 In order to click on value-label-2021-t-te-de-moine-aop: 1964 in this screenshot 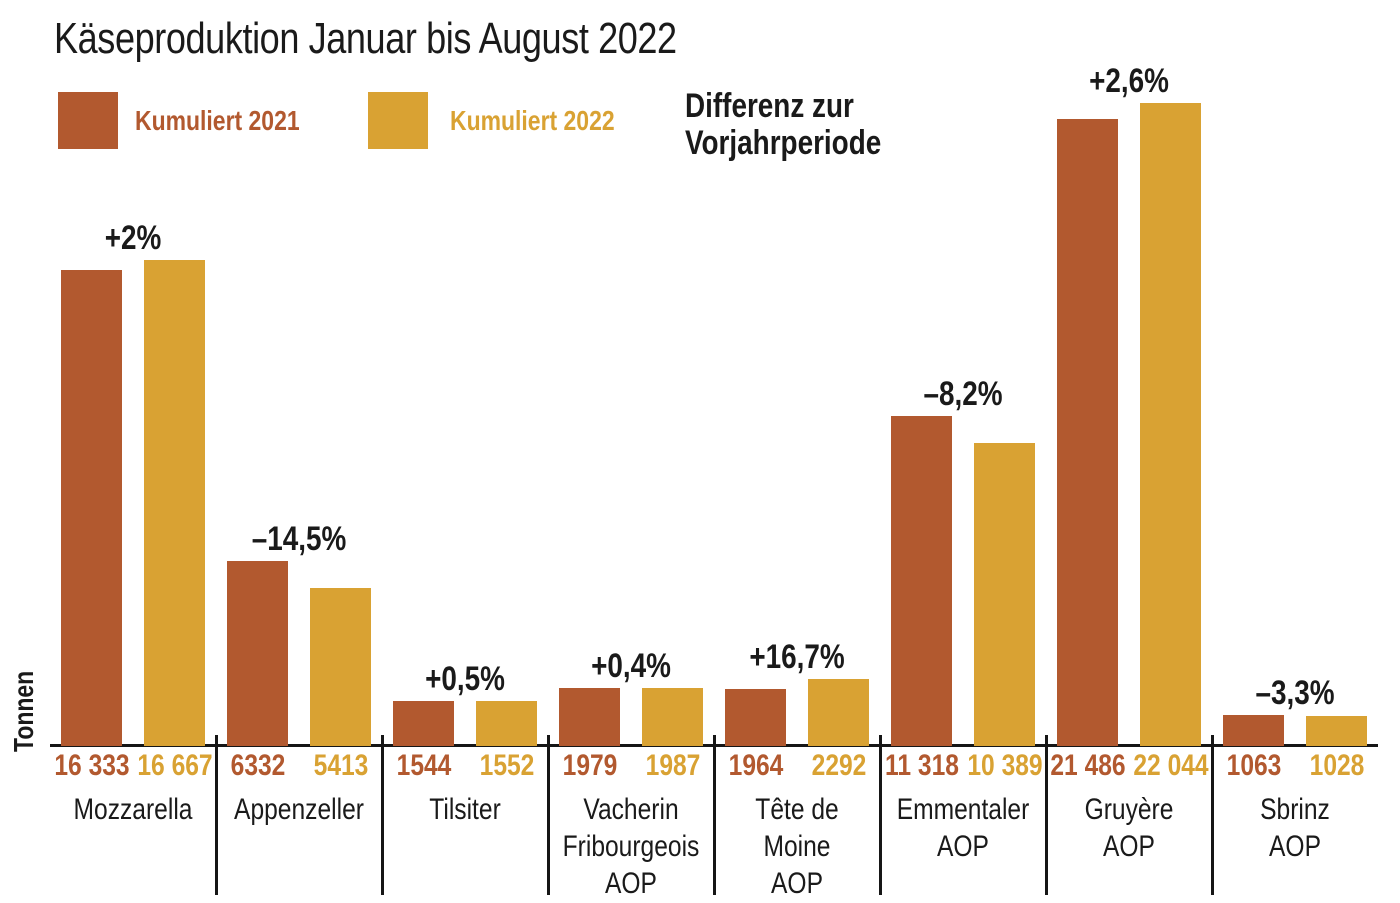, I will do `click(755, 765)`.